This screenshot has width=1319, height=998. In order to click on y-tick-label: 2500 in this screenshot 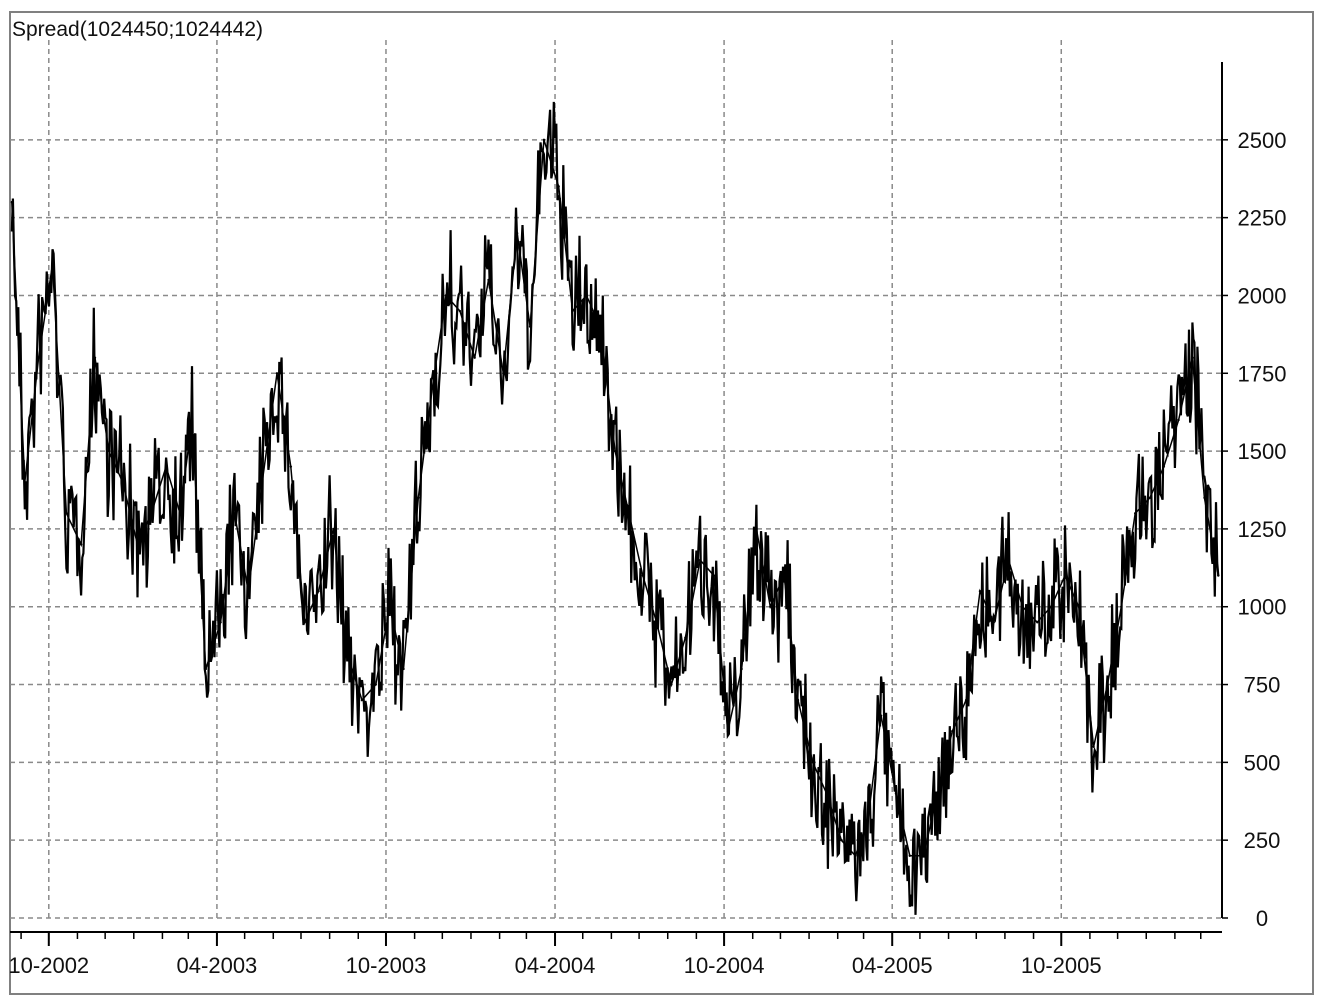, I will do `click(1262, 140)`.